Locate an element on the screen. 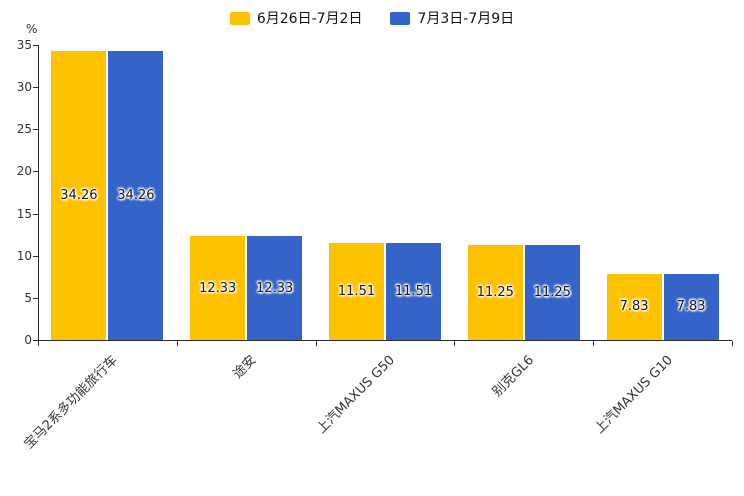  bar-series-1: 7.83 is located at coordinates (634, 307).